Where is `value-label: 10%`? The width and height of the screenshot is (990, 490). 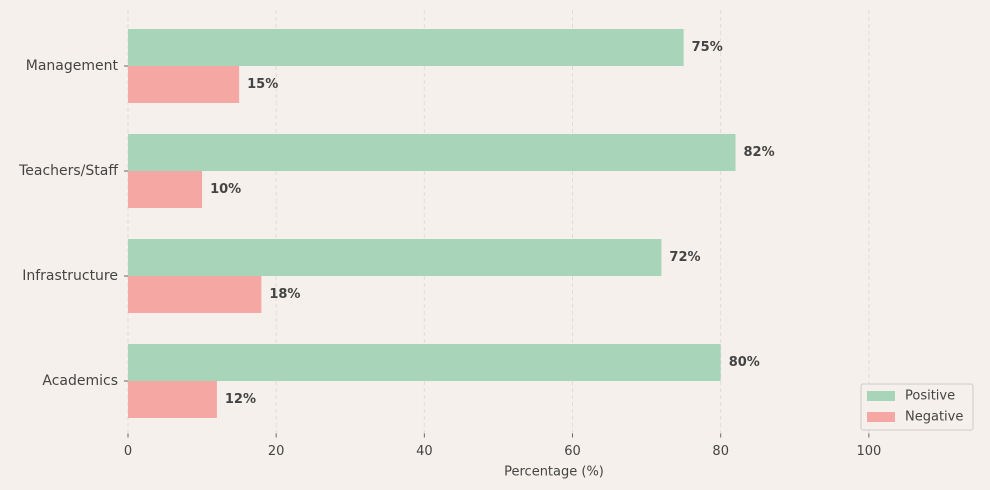
value-label: 10% is located at coordinates (225, 189).